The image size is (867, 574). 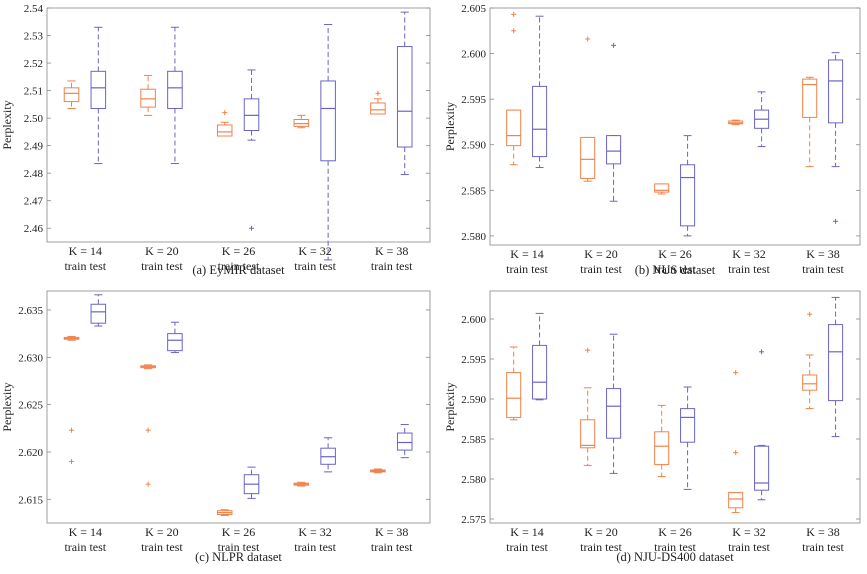 What do you see at coordinates (473, 237) in the screenshot?
I see `y-tick-label: 2.580` at bounding box center [473, 237].